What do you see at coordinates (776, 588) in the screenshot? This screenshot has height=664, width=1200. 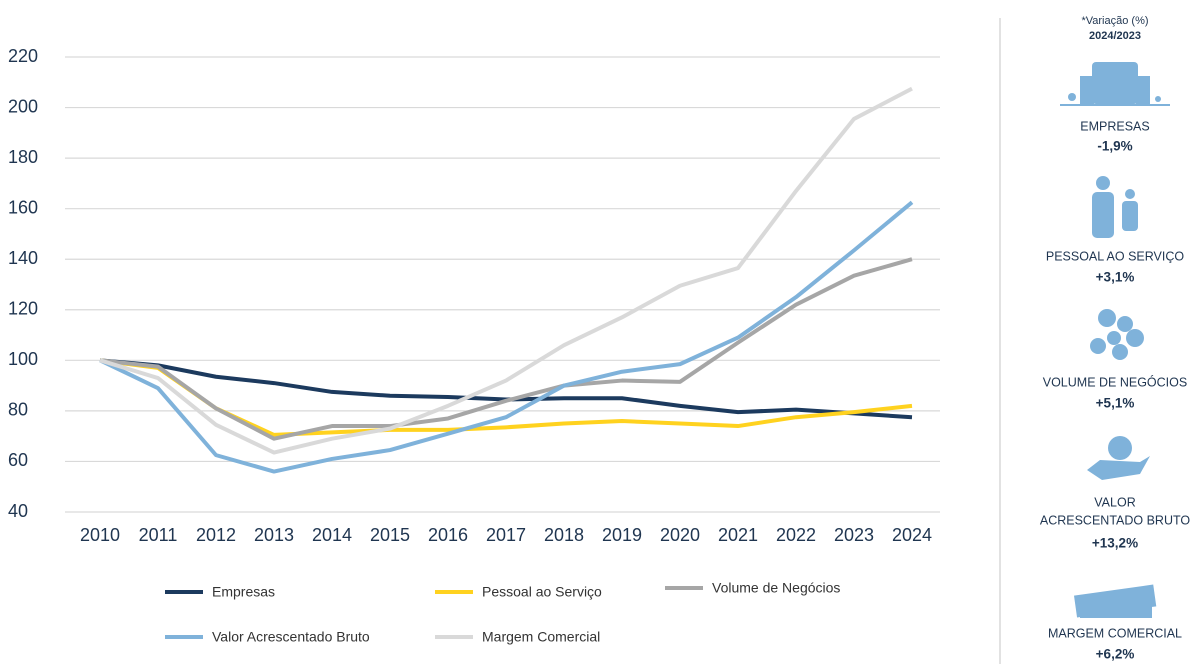 I see `legend-label: Volume de Negócios` at bounding box center [776, 588].